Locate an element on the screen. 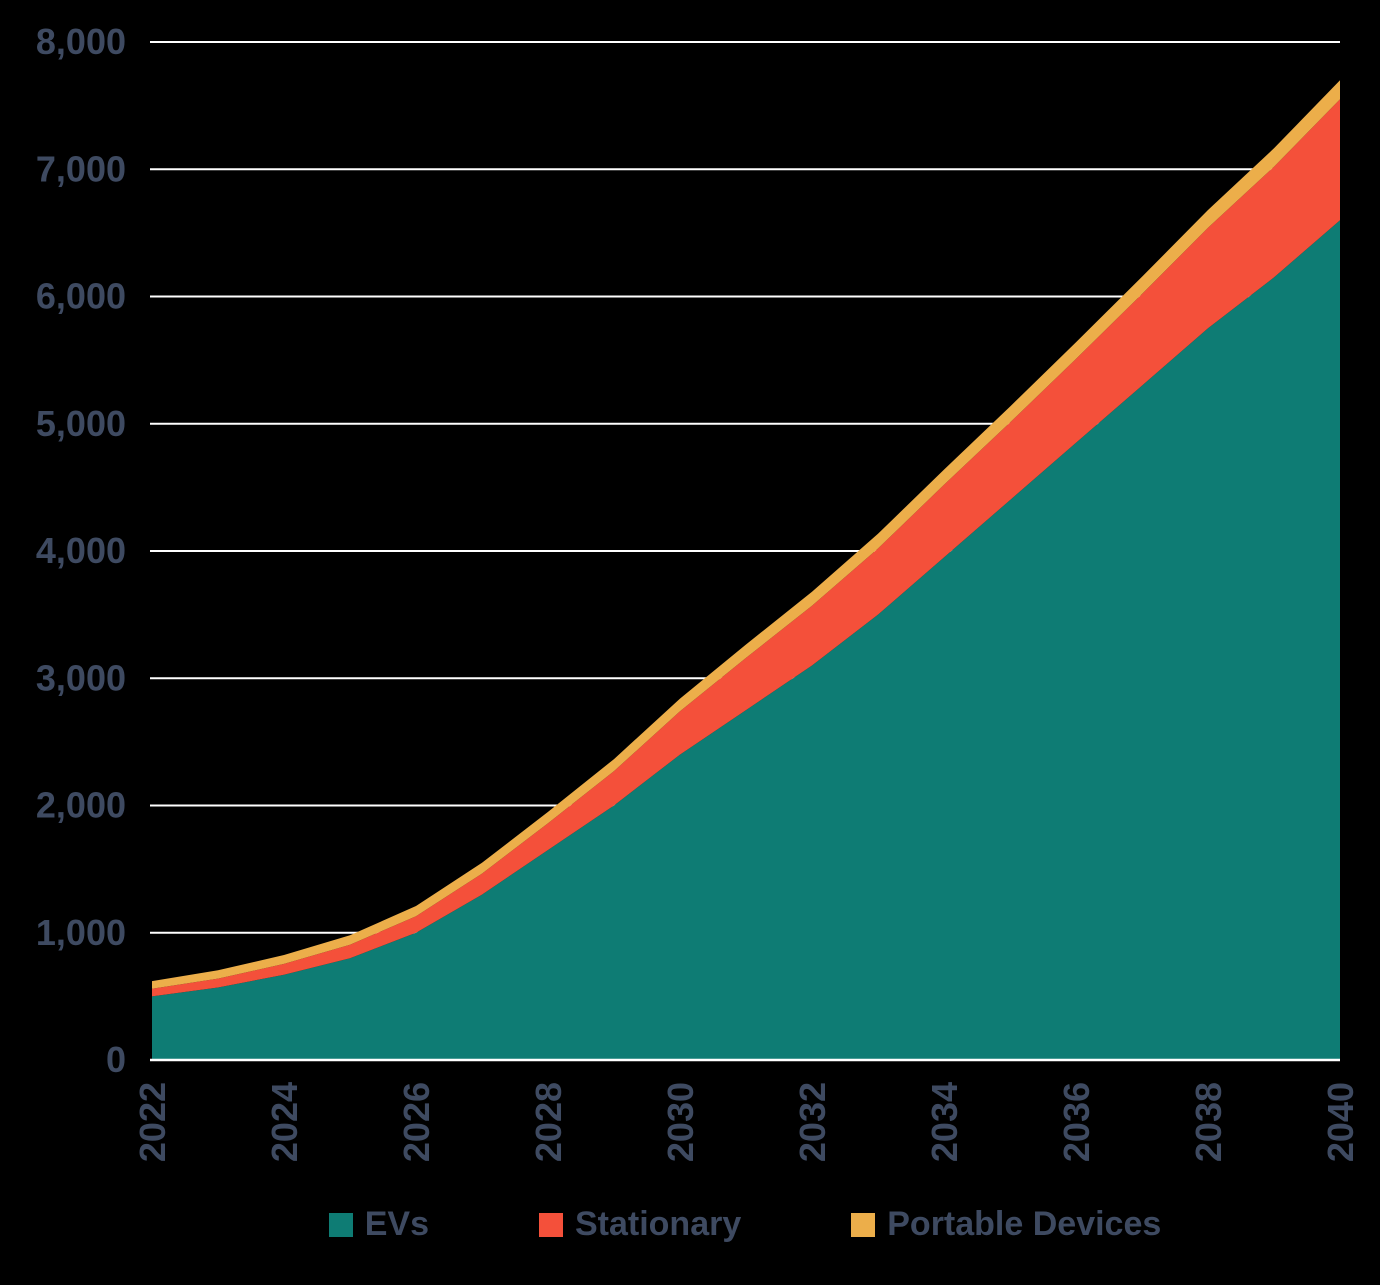 This screenshot has height=1285, width=1380. legend-swatch-evs-icon is located at coordinates (340, 1224).